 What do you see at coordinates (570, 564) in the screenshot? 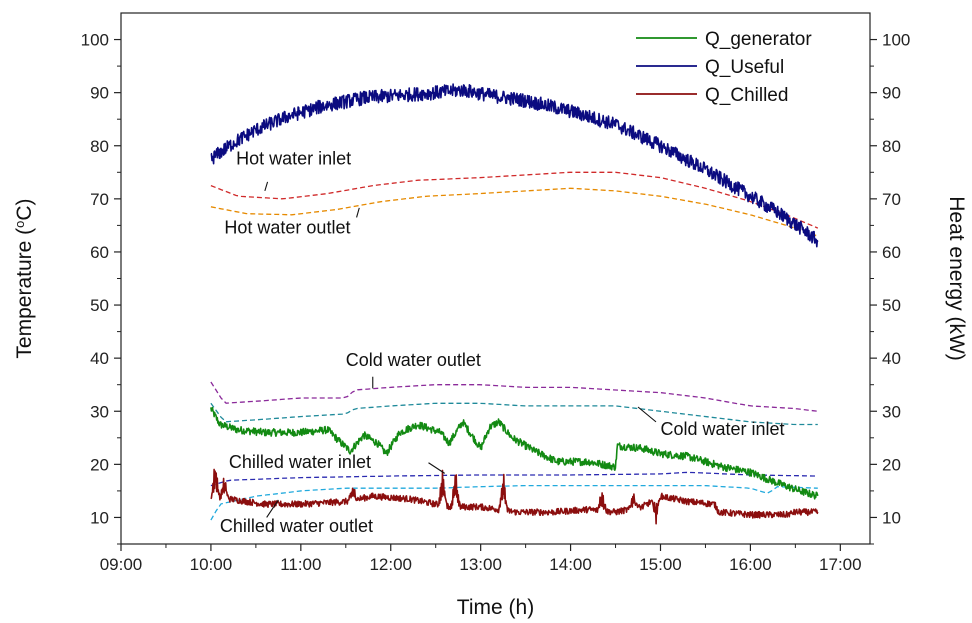
I see `x-tick-label: 14:00` at bounding box center [570, 564].